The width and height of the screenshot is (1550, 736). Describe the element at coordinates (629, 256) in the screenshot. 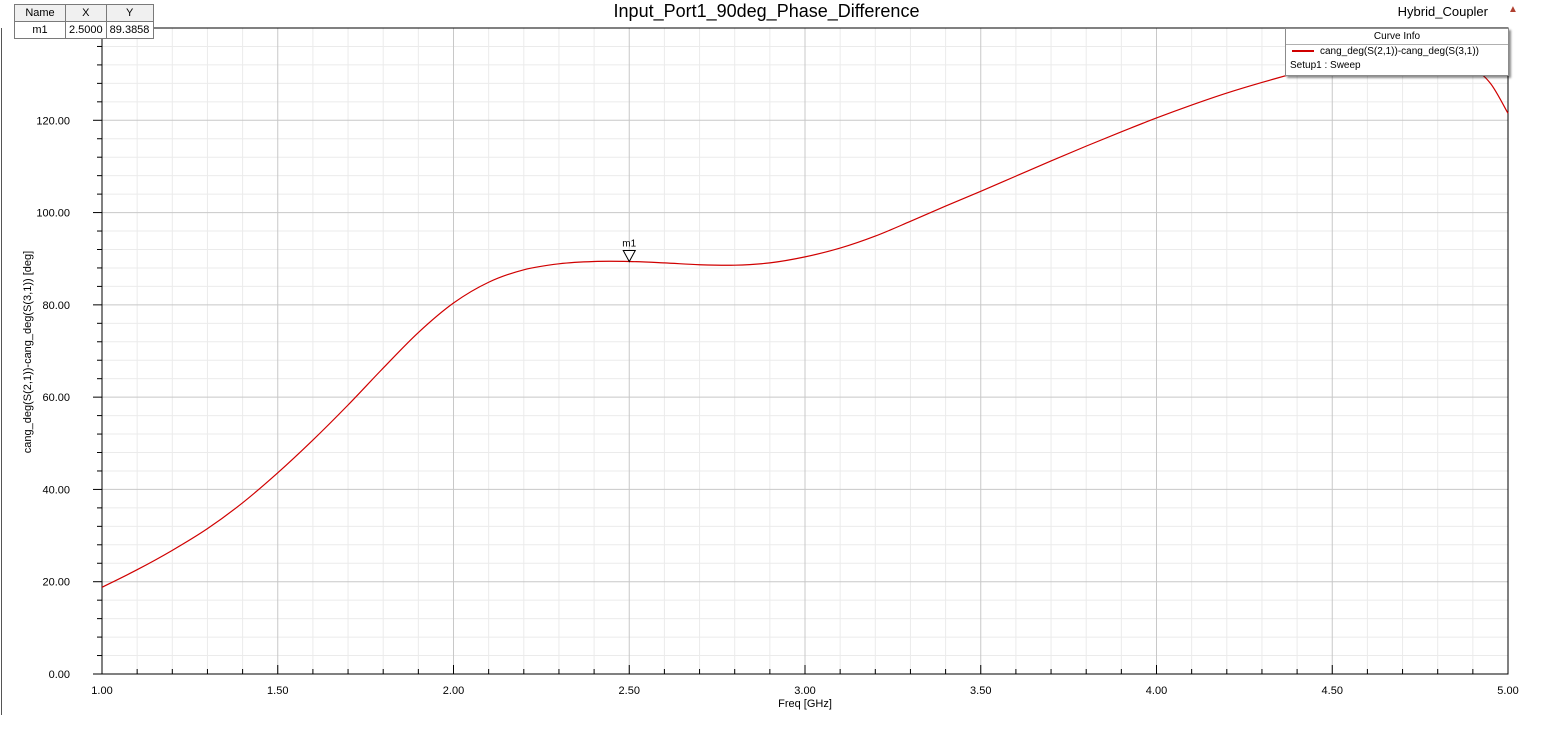

I see `marker-triangle-icon` at that location.